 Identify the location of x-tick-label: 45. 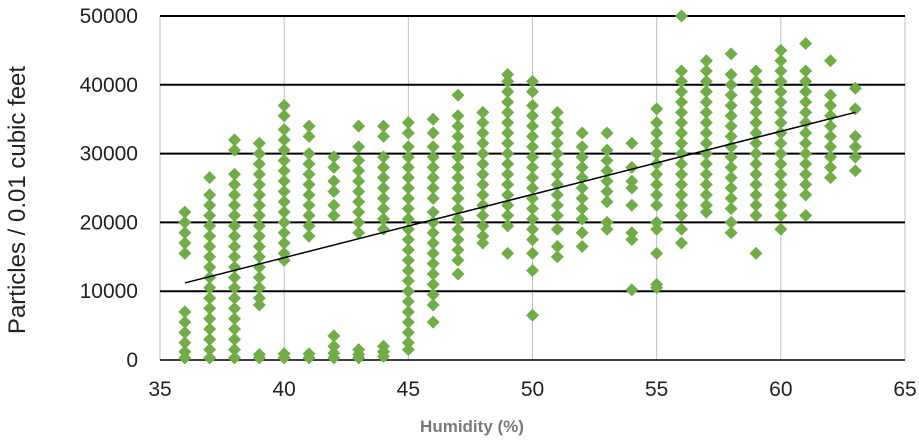
(408, 389).